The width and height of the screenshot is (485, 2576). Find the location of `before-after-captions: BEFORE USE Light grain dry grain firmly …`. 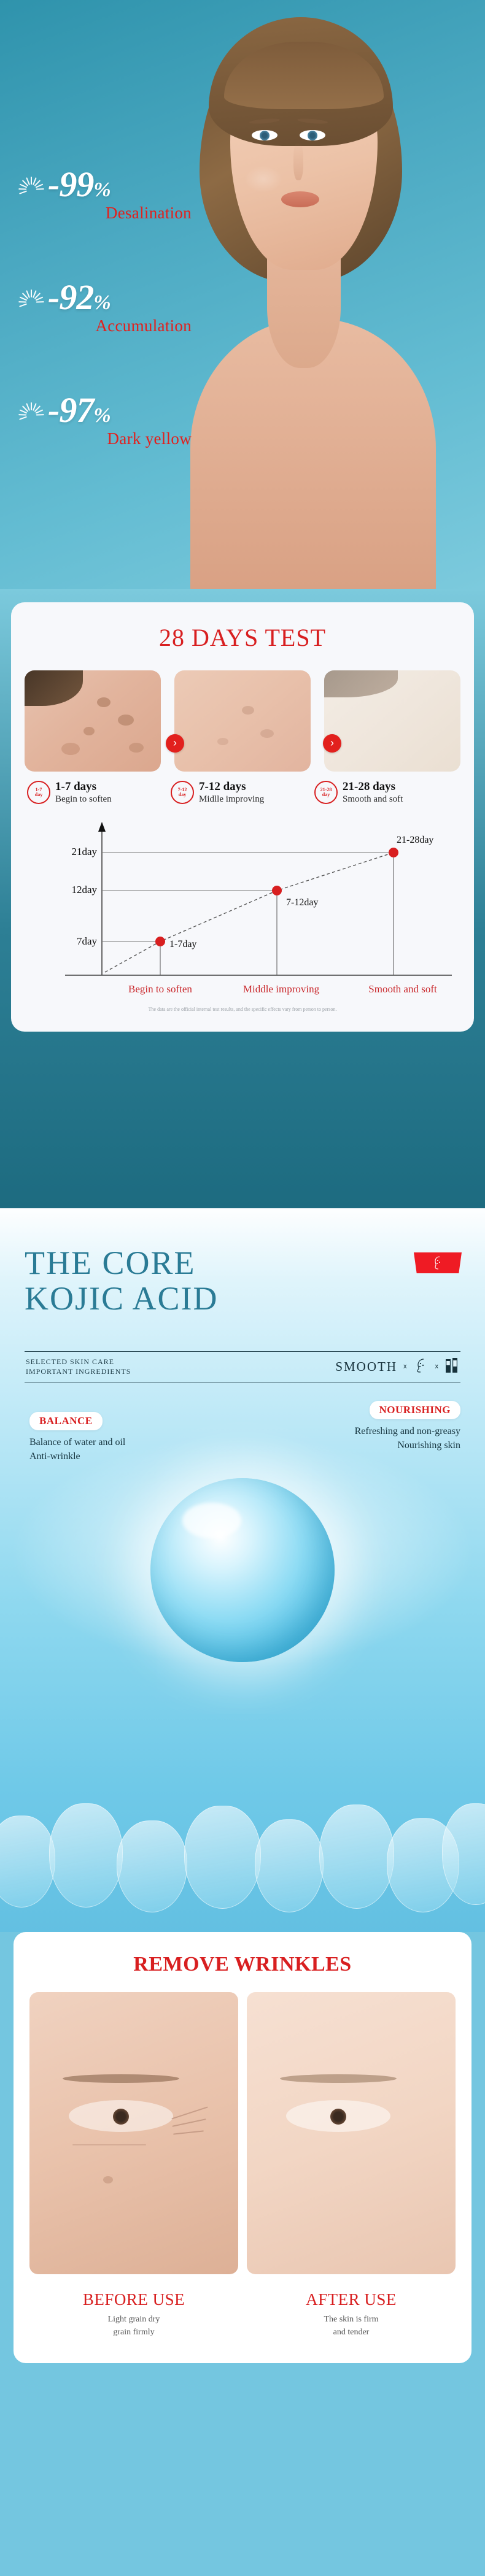

before-after-captions: BEFORE USE Light grain dry grain firmly … is located at coordinates (243, 2314).